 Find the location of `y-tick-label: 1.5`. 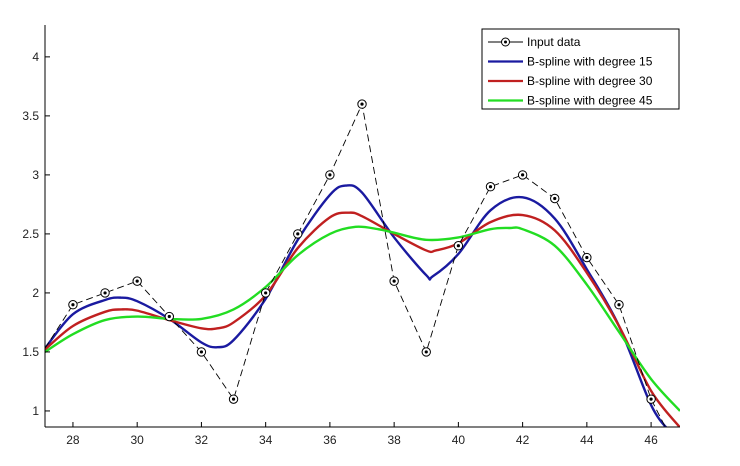

y-tick-label: 1.5 is located at coordinates (30, 352).